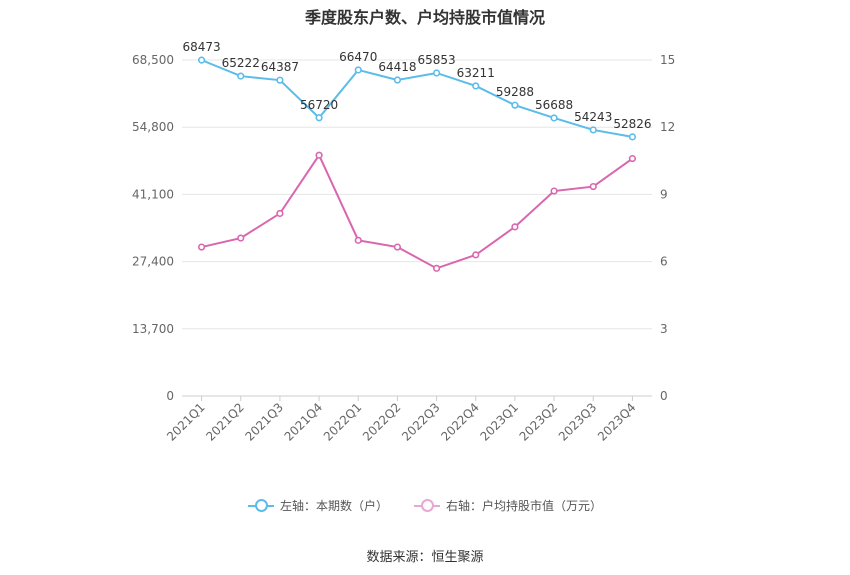 The height and width of the screenshot is (575, 850). Describe the element at coordinates (554, 105) in the screenshot. I see `data-label: 56688` at that location.